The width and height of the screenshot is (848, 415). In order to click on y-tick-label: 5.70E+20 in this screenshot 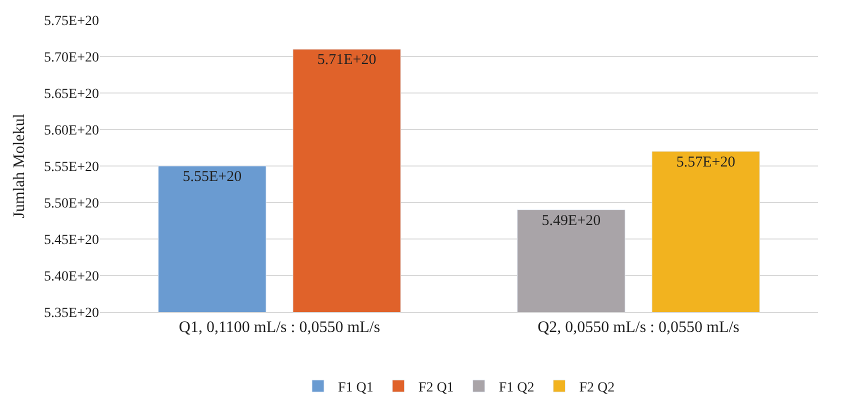, I will do `click(71, 58)`.